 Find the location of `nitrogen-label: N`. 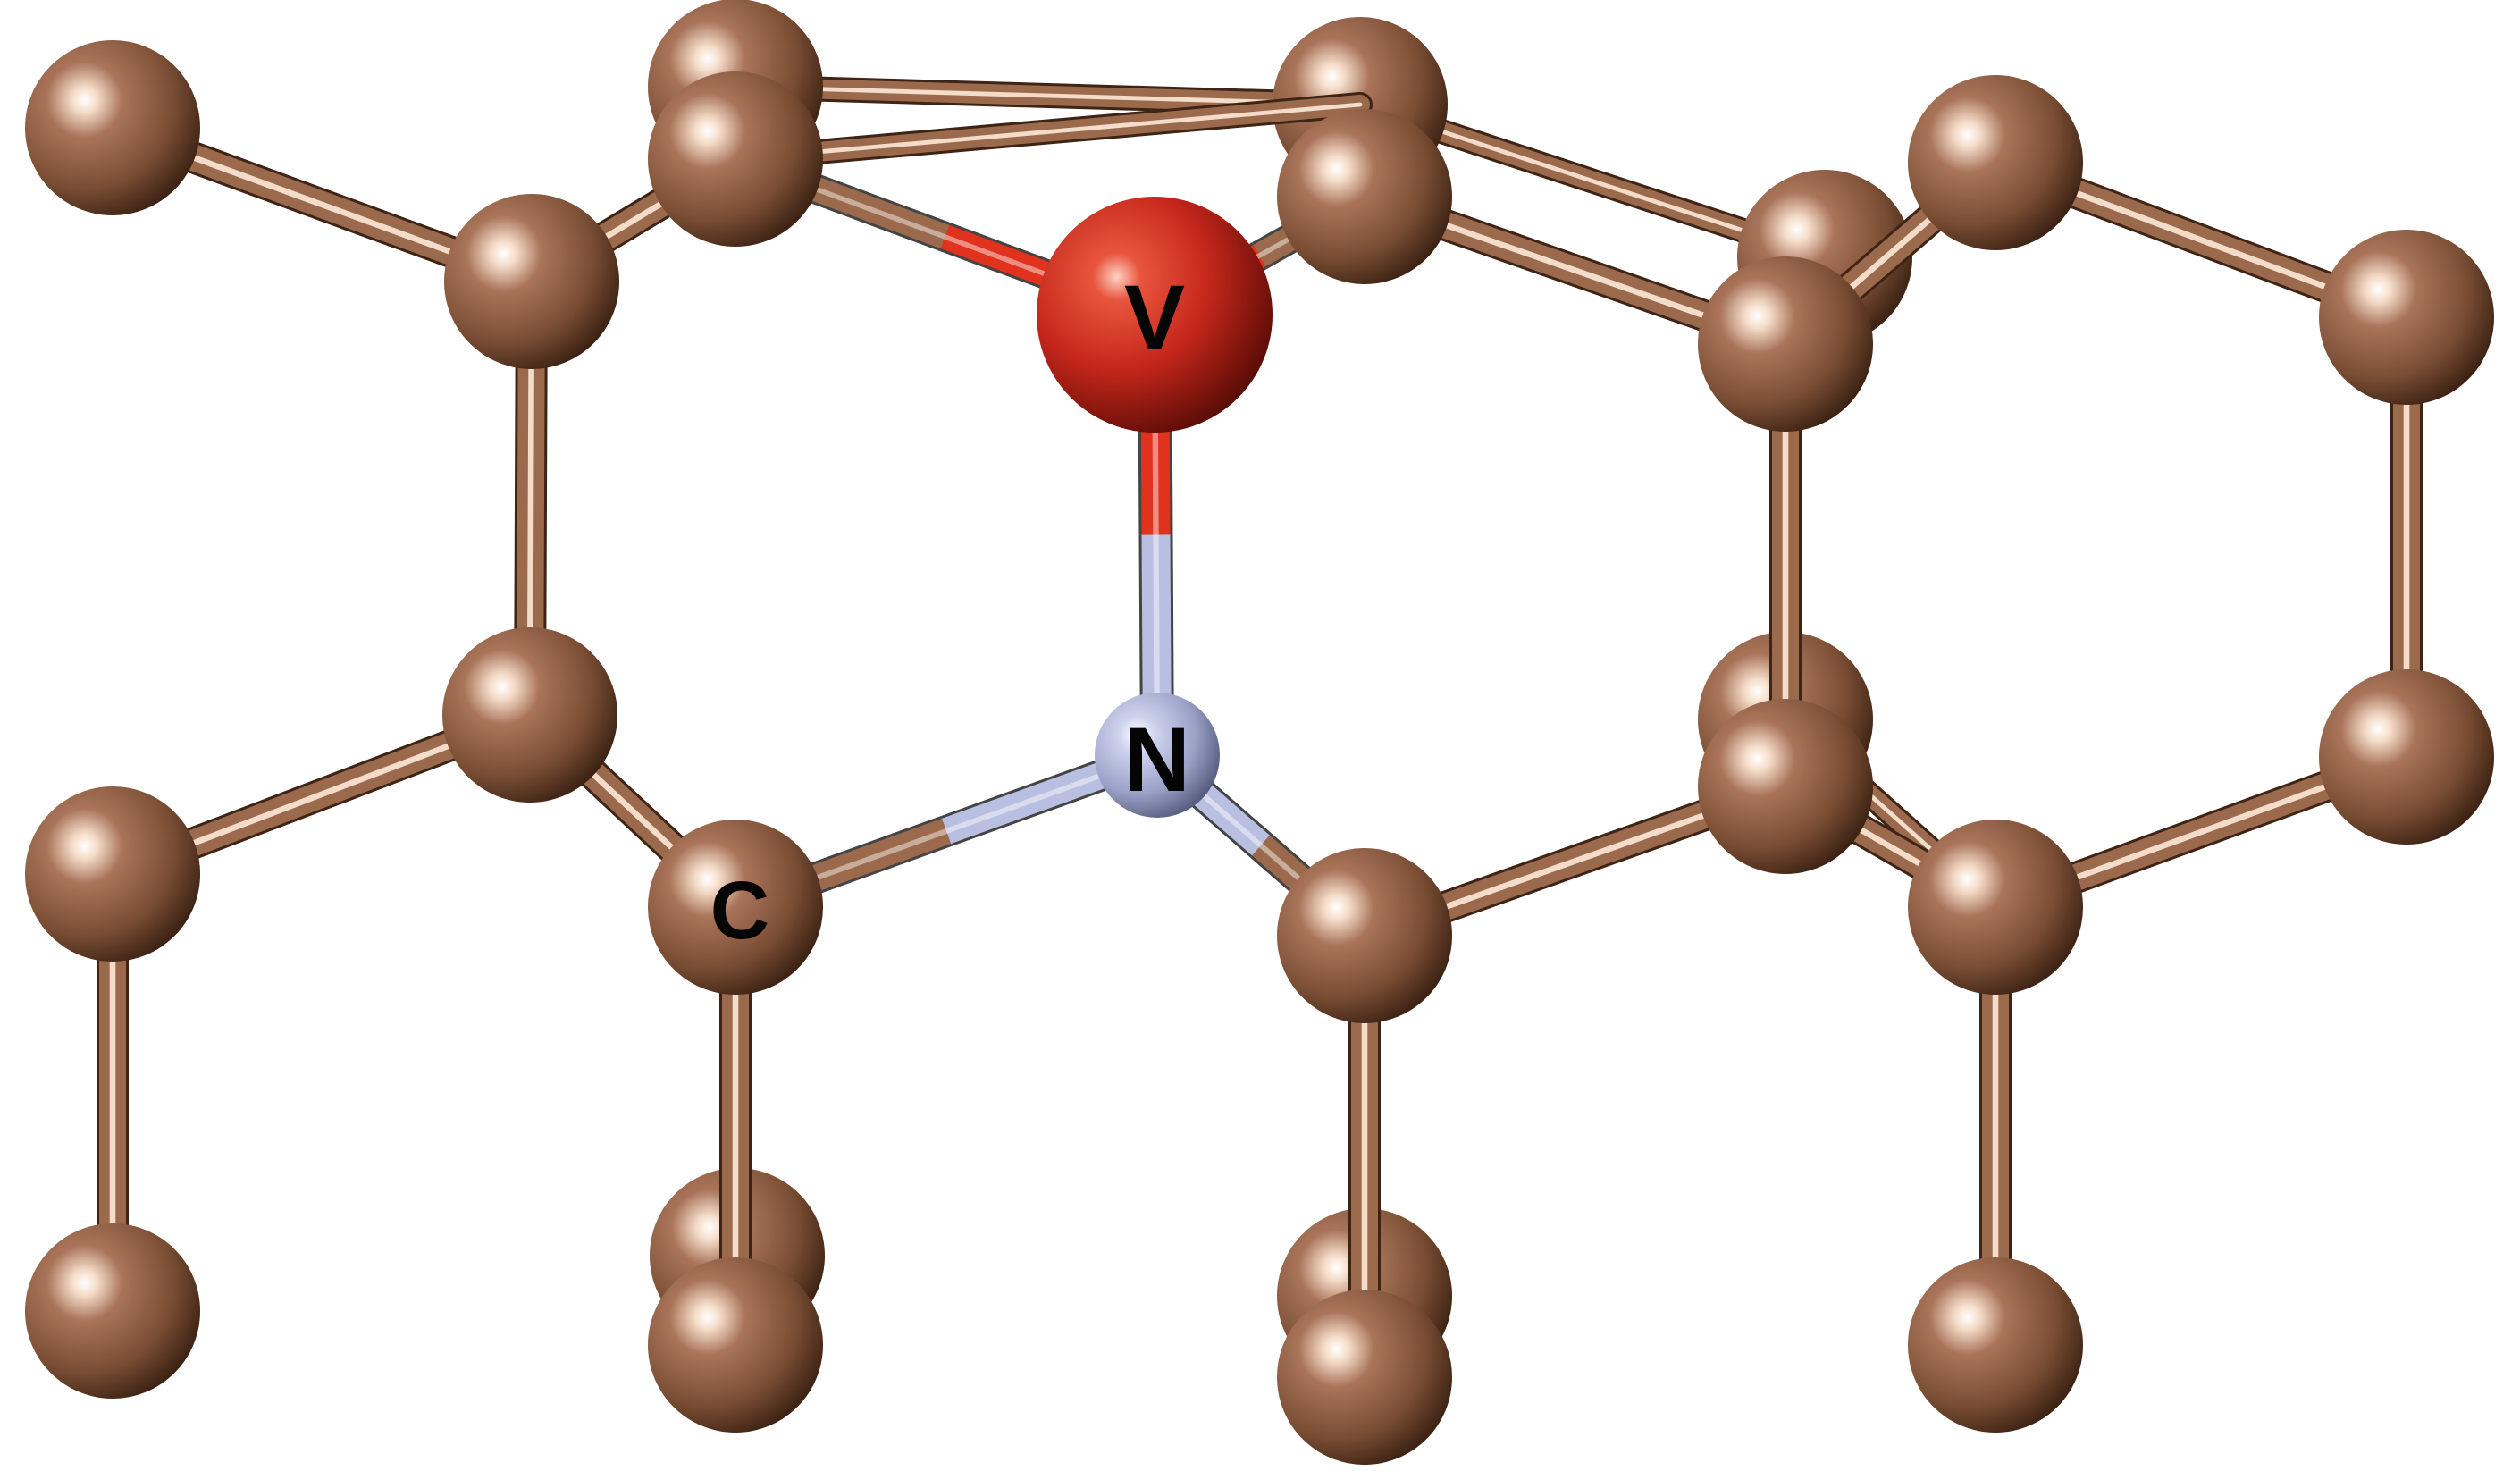

nitrogen-label: N is located at coordinates (1157, 760).